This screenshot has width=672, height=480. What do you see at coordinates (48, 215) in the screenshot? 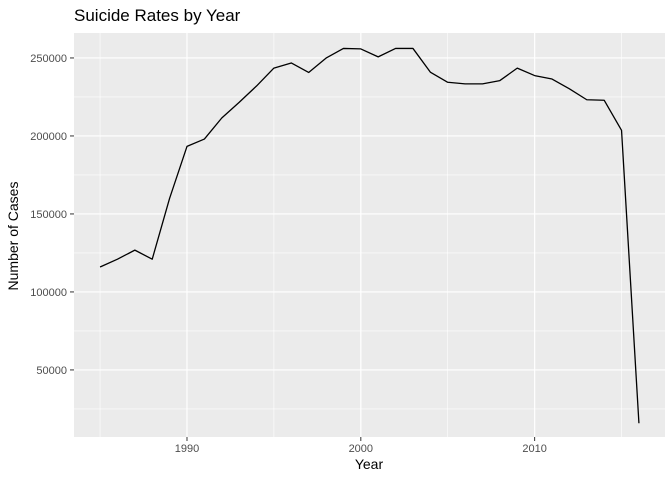
I see `y-tick-label: 150000` at bounding box center [48, 215].